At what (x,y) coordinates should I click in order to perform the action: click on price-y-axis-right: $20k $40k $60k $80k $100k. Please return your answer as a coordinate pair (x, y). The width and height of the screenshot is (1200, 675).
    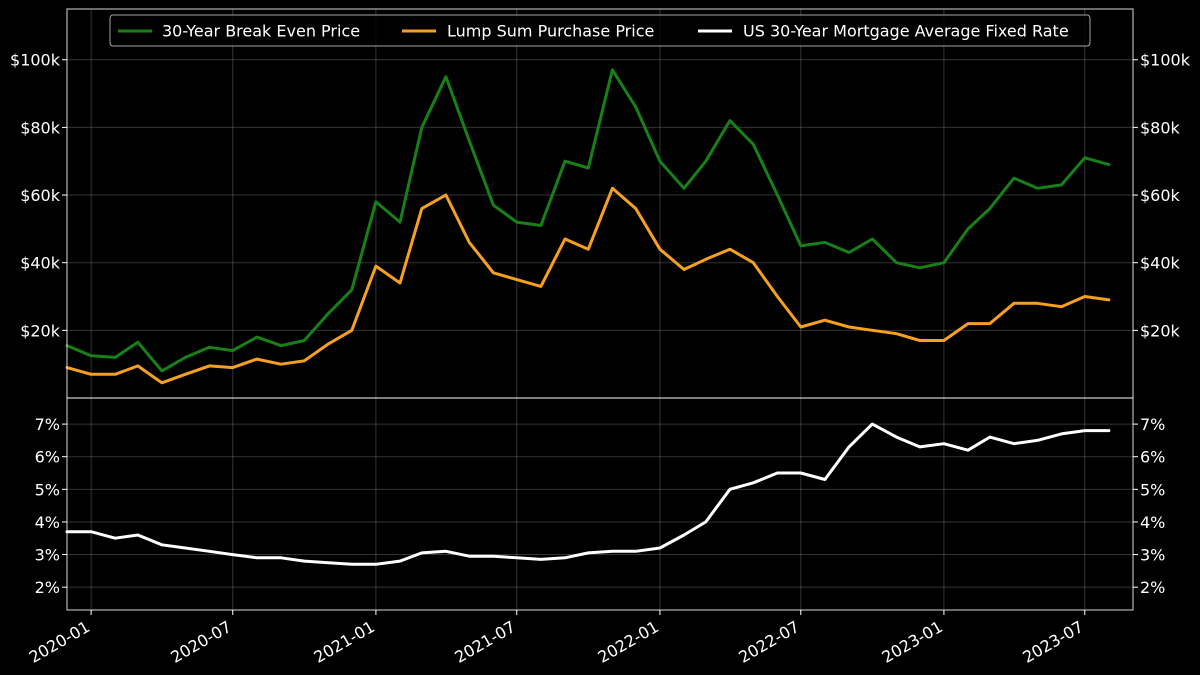
    Looking at the image, I should click on (1162, 195).